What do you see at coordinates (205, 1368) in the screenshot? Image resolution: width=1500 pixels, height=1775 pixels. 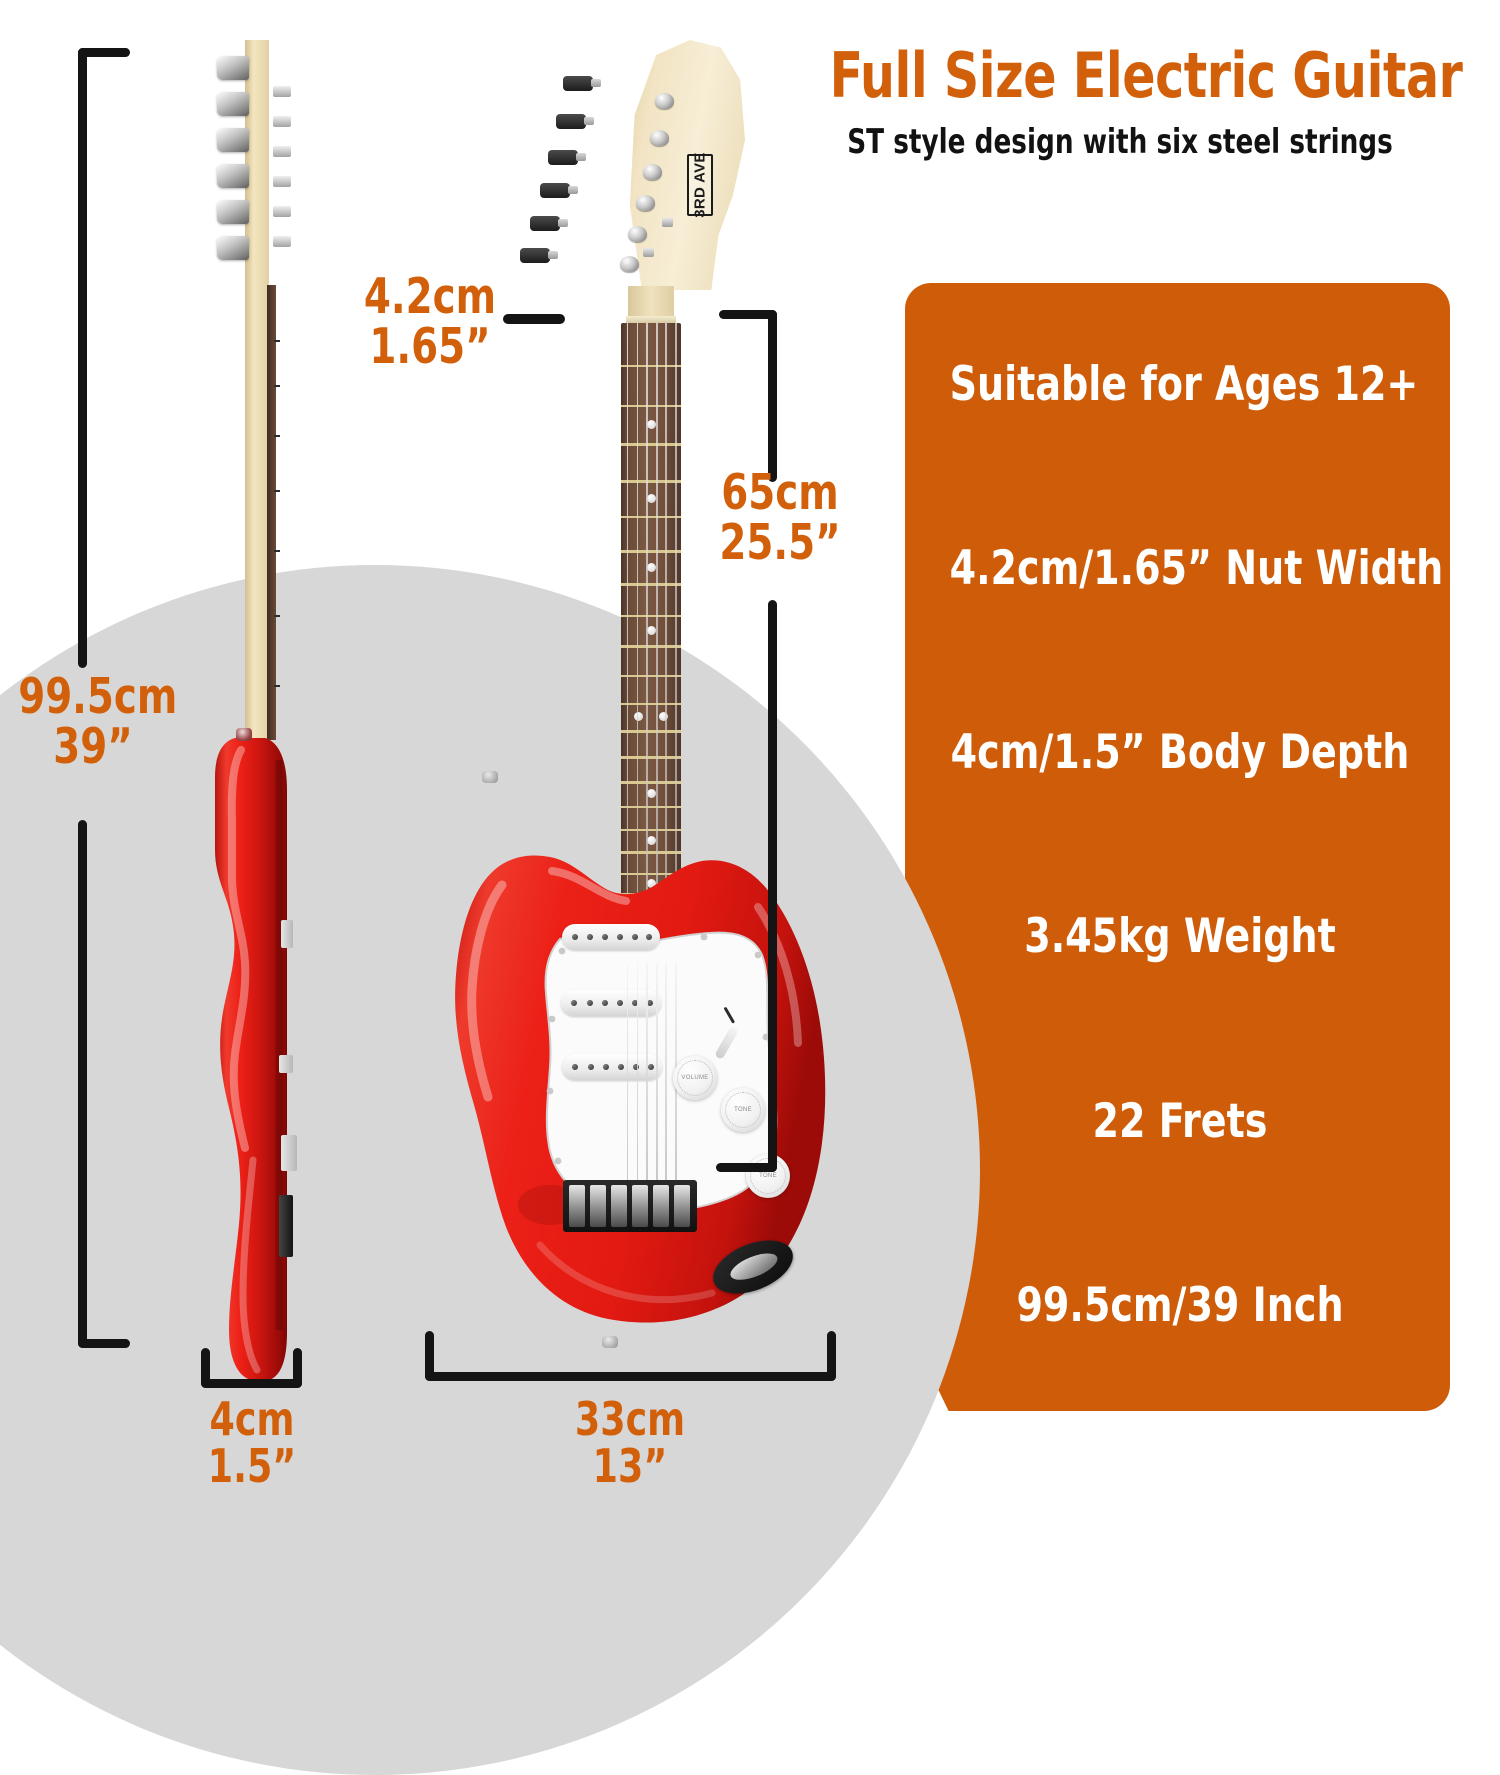 I see `depth-bracket-left-arm` at bounding box center [205, 1368].